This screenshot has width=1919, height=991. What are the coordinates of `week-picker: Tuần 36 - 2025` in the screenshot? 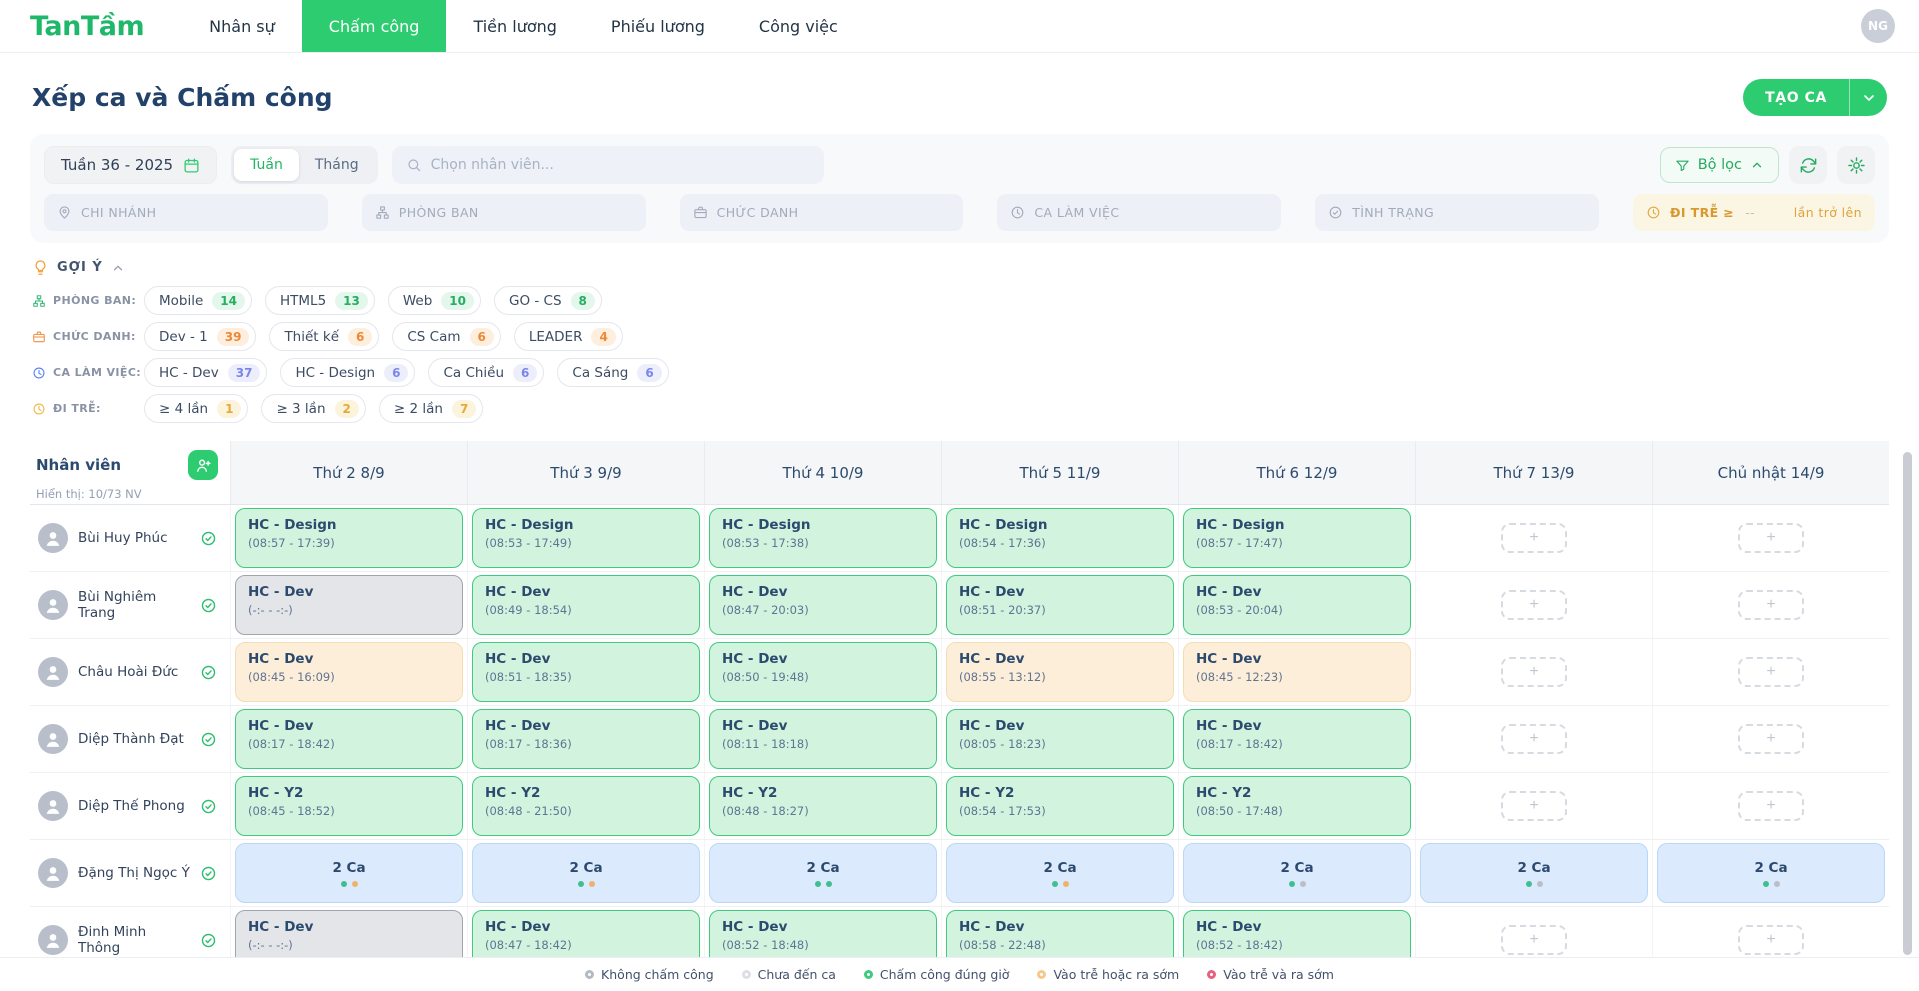 It's located at (131, 165).